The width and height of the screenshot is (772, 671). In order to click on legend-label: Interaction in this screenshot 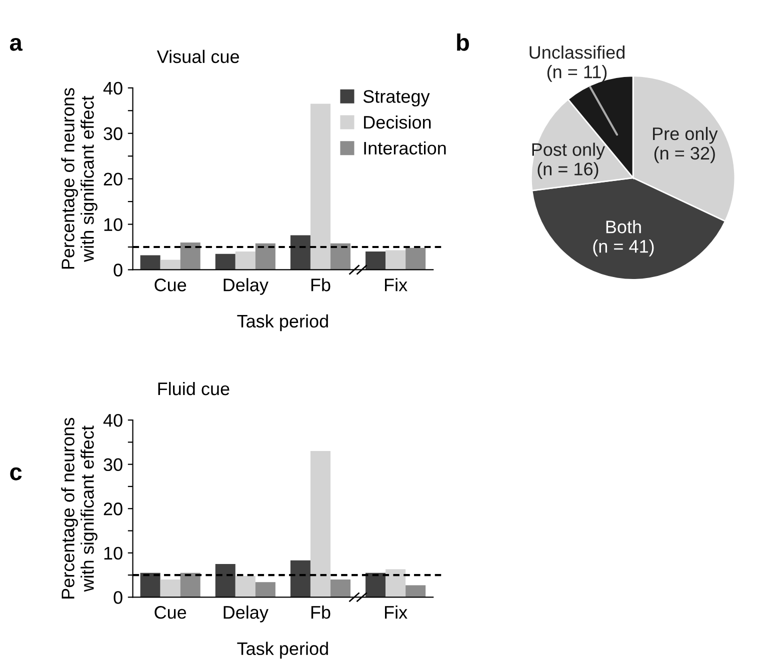, I will do `click(405, 148)`.